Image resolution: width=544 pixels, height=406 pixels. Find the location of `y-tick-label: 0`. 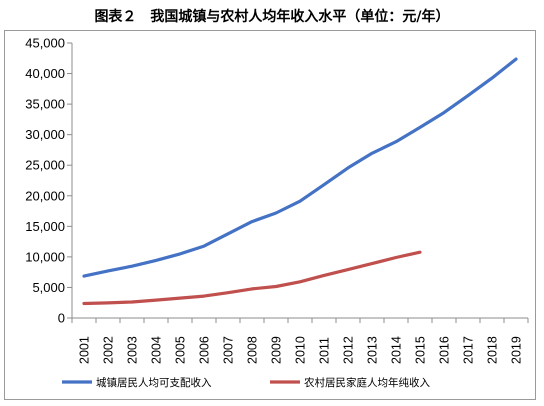

y-tick-label: 0 is located at coordinates (61, 318).